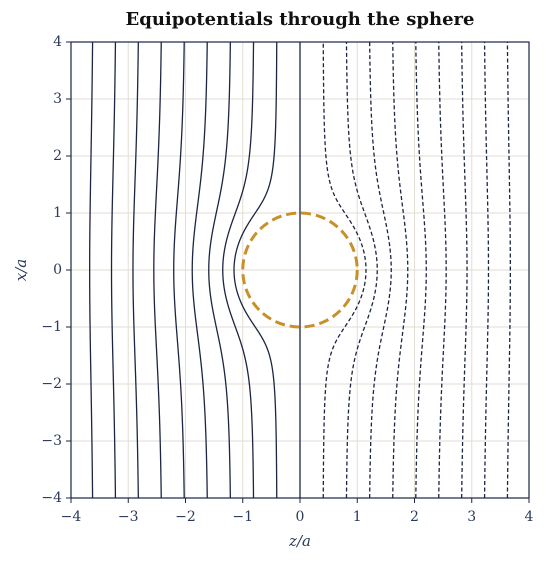 This screenshot has height=563, width=545. What do you see at coordinates (414, 517) in the screenshot?
I see `x-tick-label: 2` at bounding box center [414, 517].